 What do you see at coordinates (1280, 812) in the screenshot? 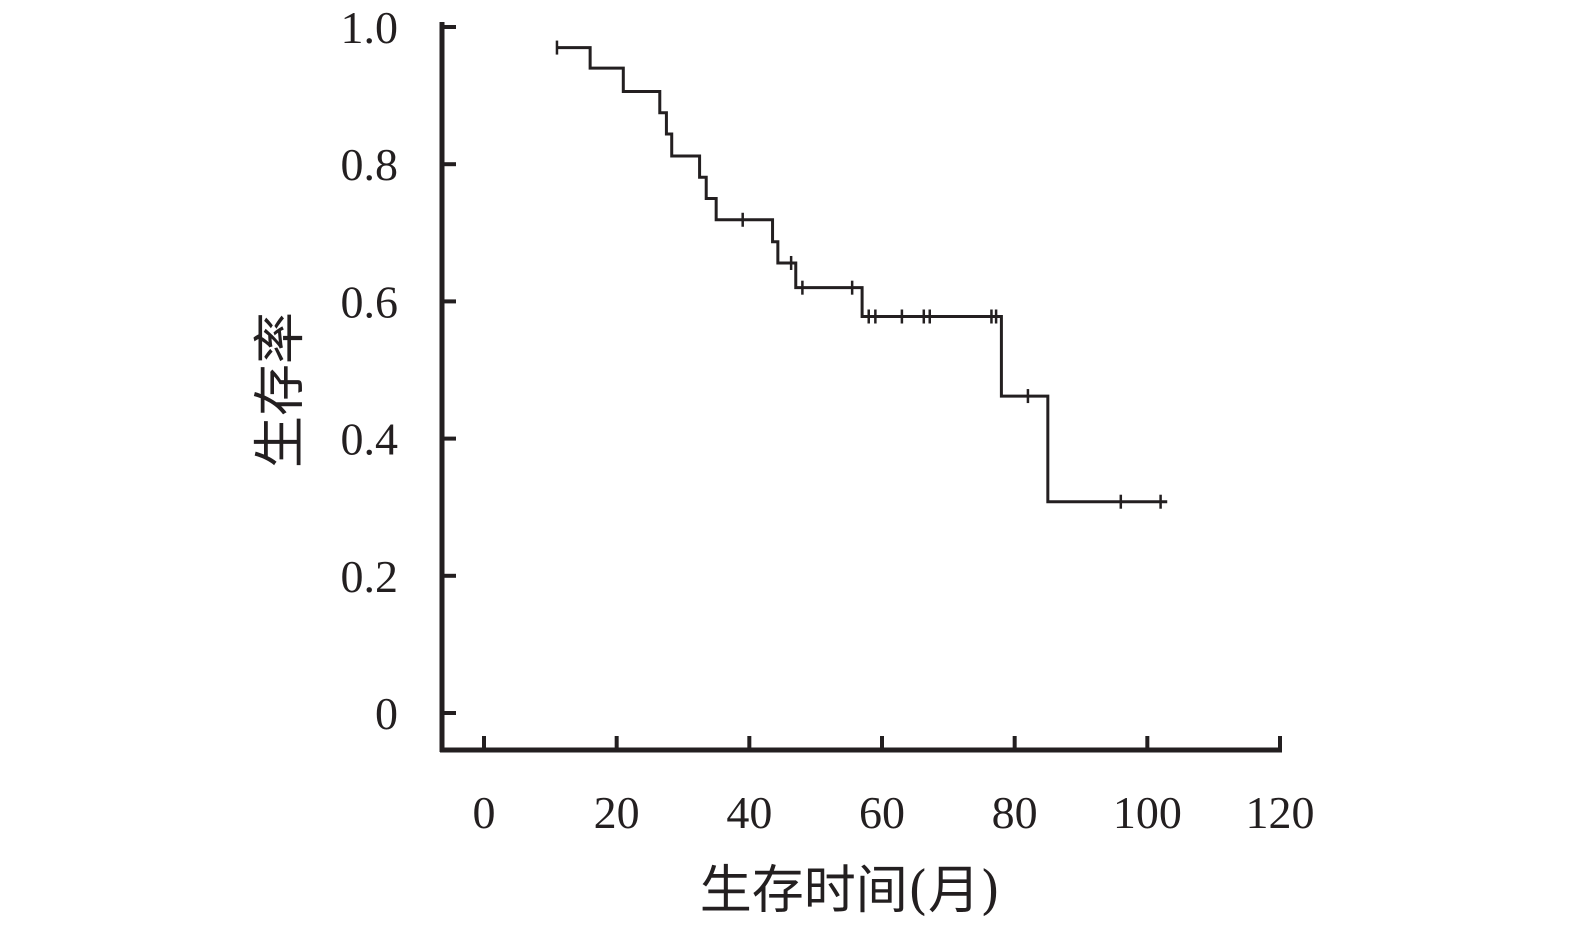
I see `x-tick-label: 120` at bounding box center [1280, 812].